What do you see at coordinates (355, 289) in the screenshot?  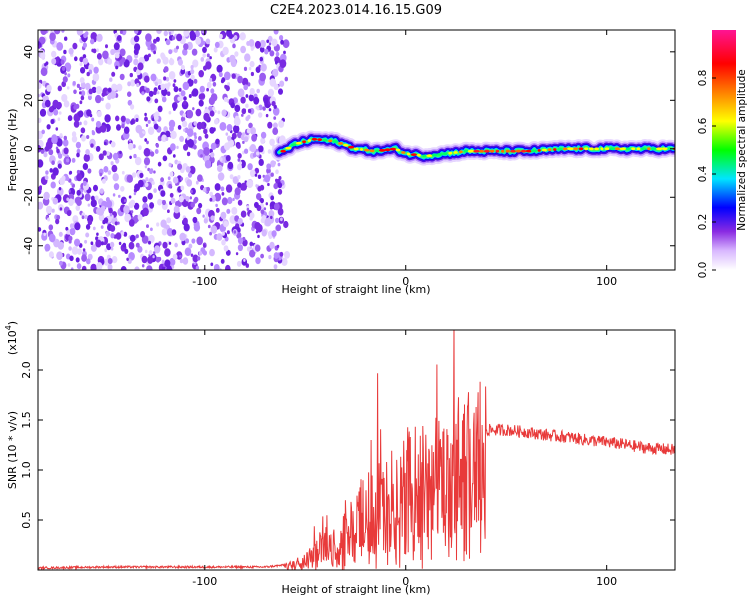 I see `spectrogram-xlabel: Height of straight line (km)` at bounding box center [355, 289].